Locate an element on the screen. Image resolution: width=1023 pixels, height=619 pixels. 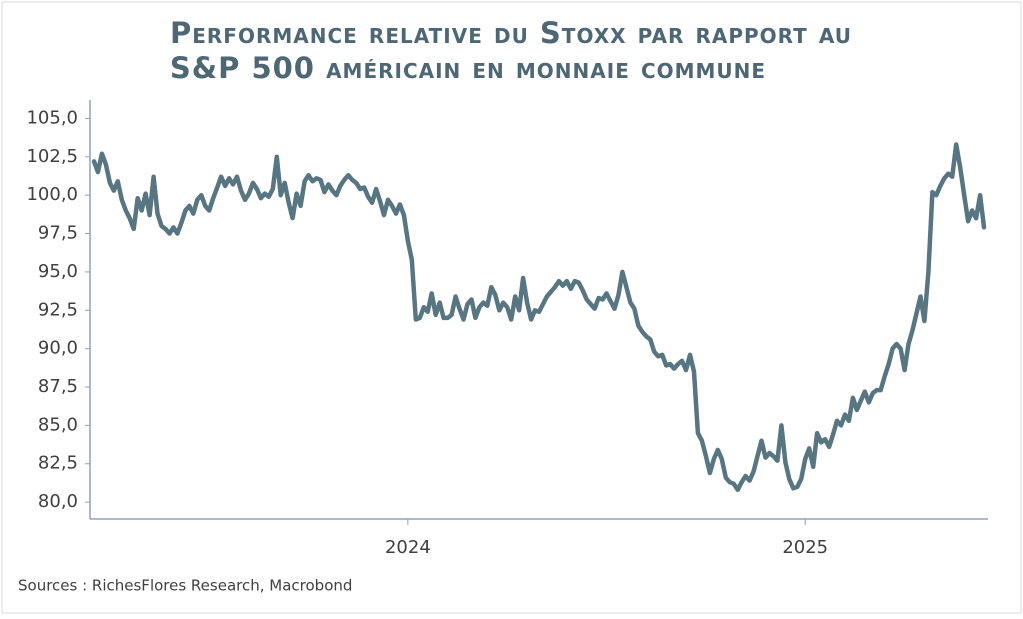
y-tick-label: 100,0 is located at coordinates (52, 194).